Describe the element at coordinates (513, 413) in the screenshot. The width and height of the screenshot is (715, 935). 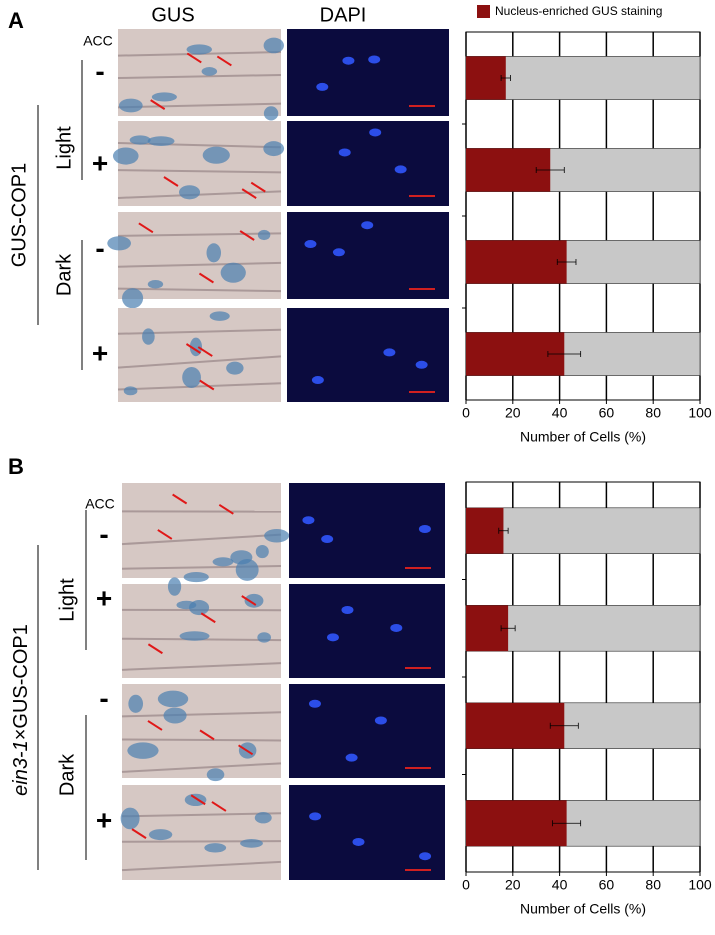
I see `x-tick-label: 20` at that location.